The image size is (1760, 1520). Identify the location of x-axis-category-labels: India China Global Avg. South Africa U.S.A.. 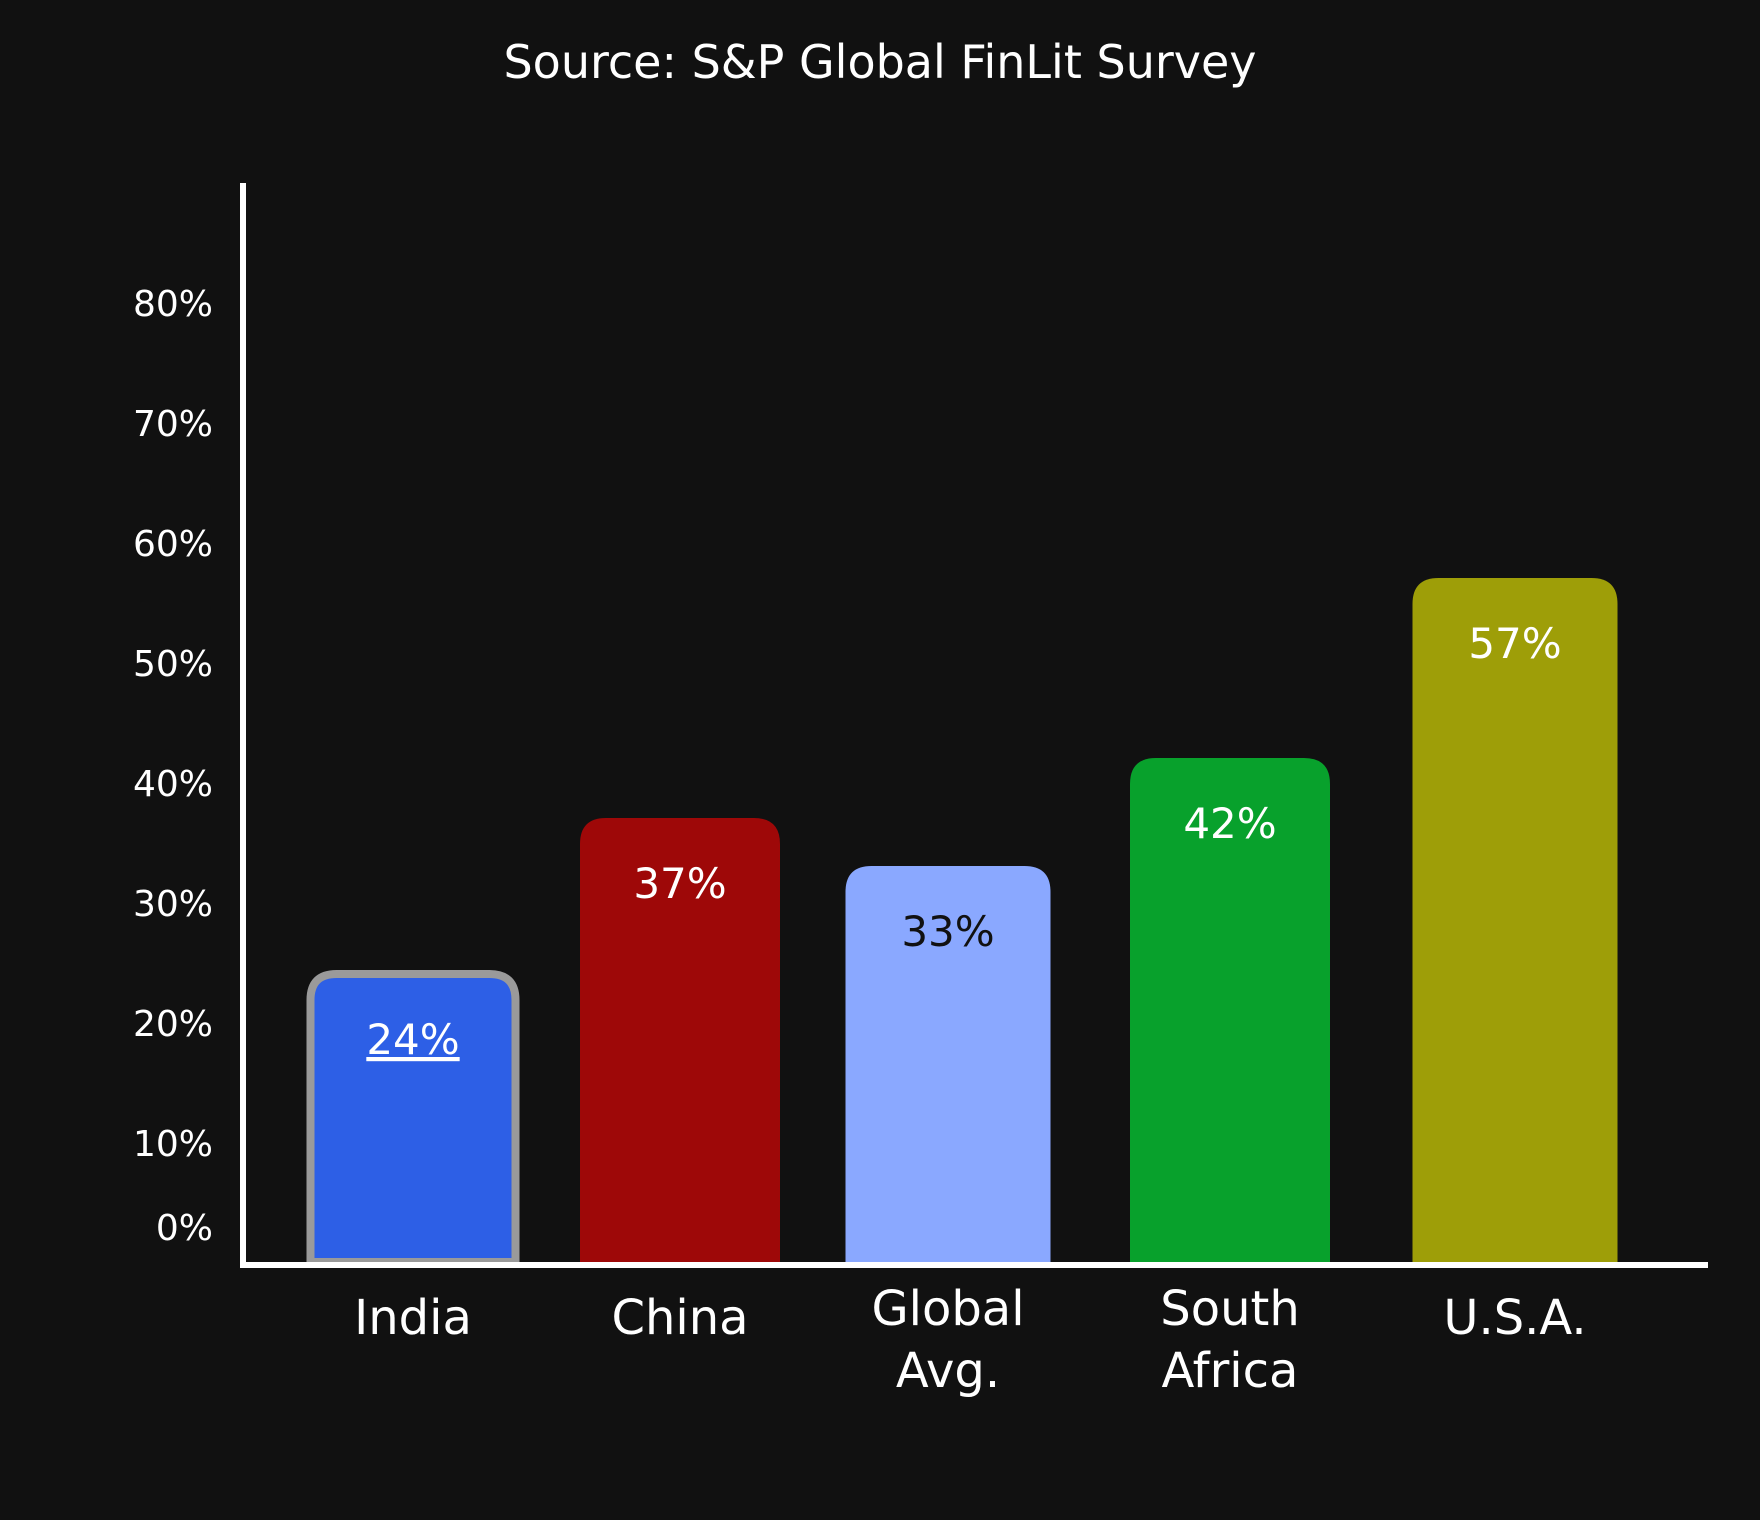
(970, 1340).